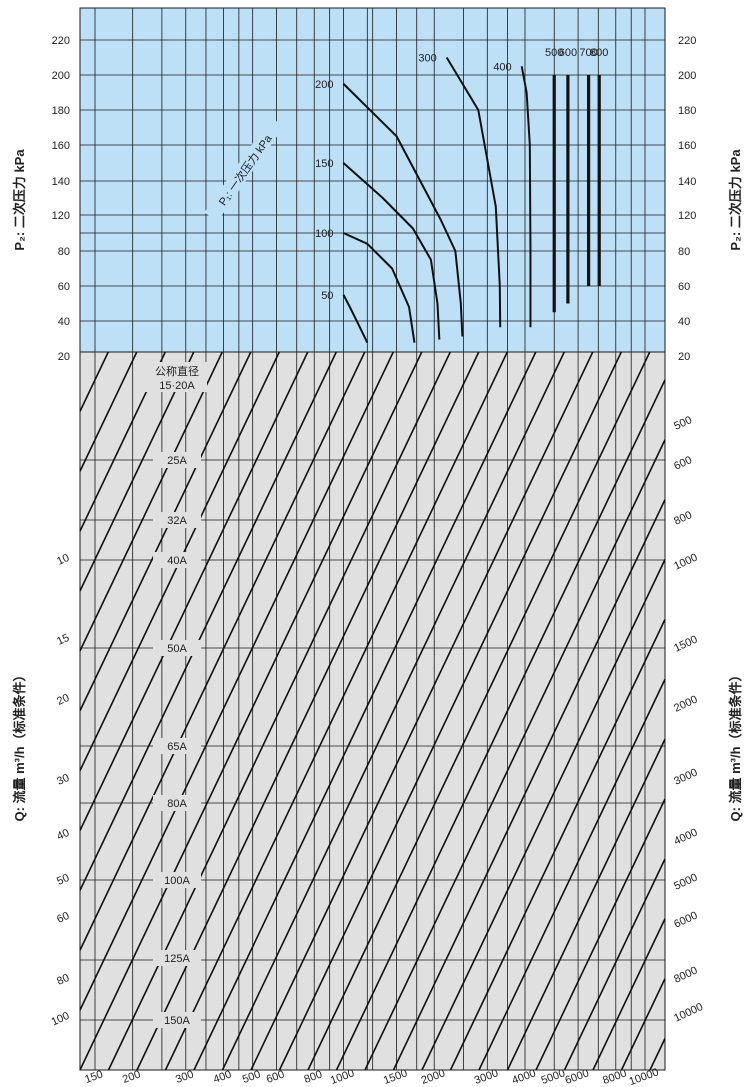 The width and height of the screenshot is (751, 1087). Describe the element at coordinates (19, 744) in the screenshot. I see `y-axis-label-lower-left: Q: 流量 m³/h（标准条件）` at that location.